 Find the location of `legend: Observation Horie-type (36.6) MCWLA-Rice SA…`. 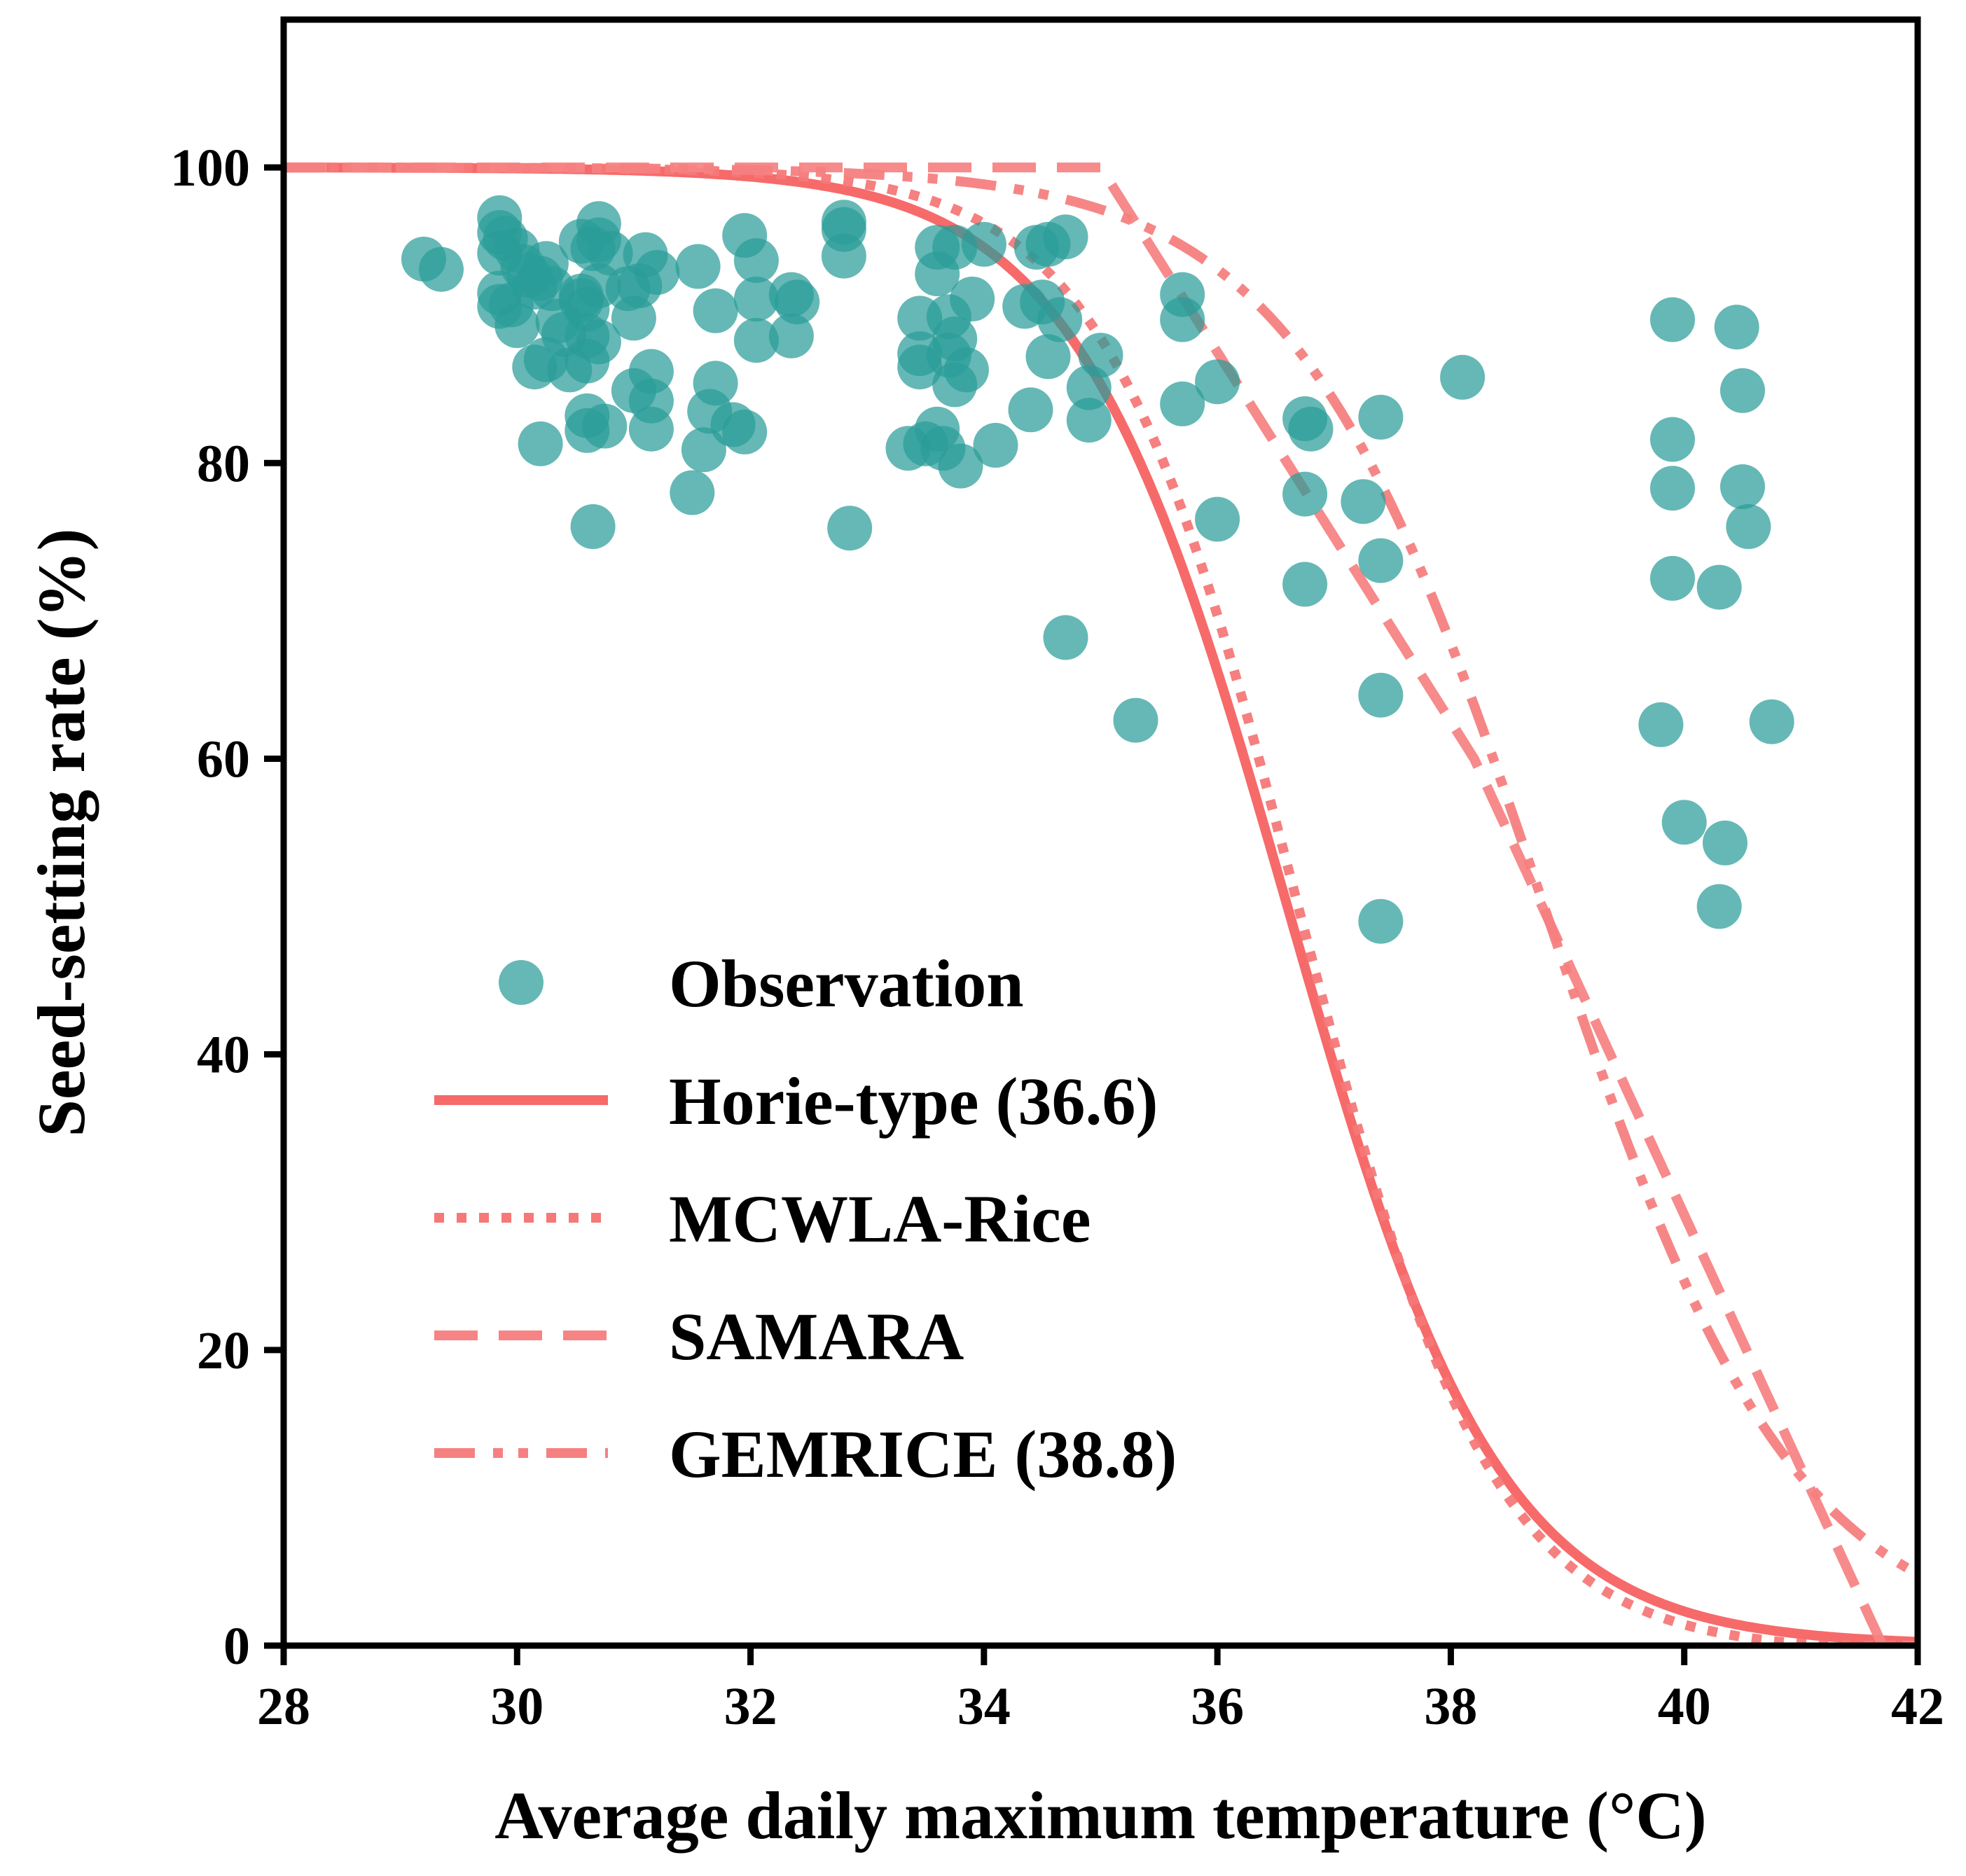

legend: Observation Horie-type (36.6) MCWLA-Rice SA… is located at coordinates (806, 1219).